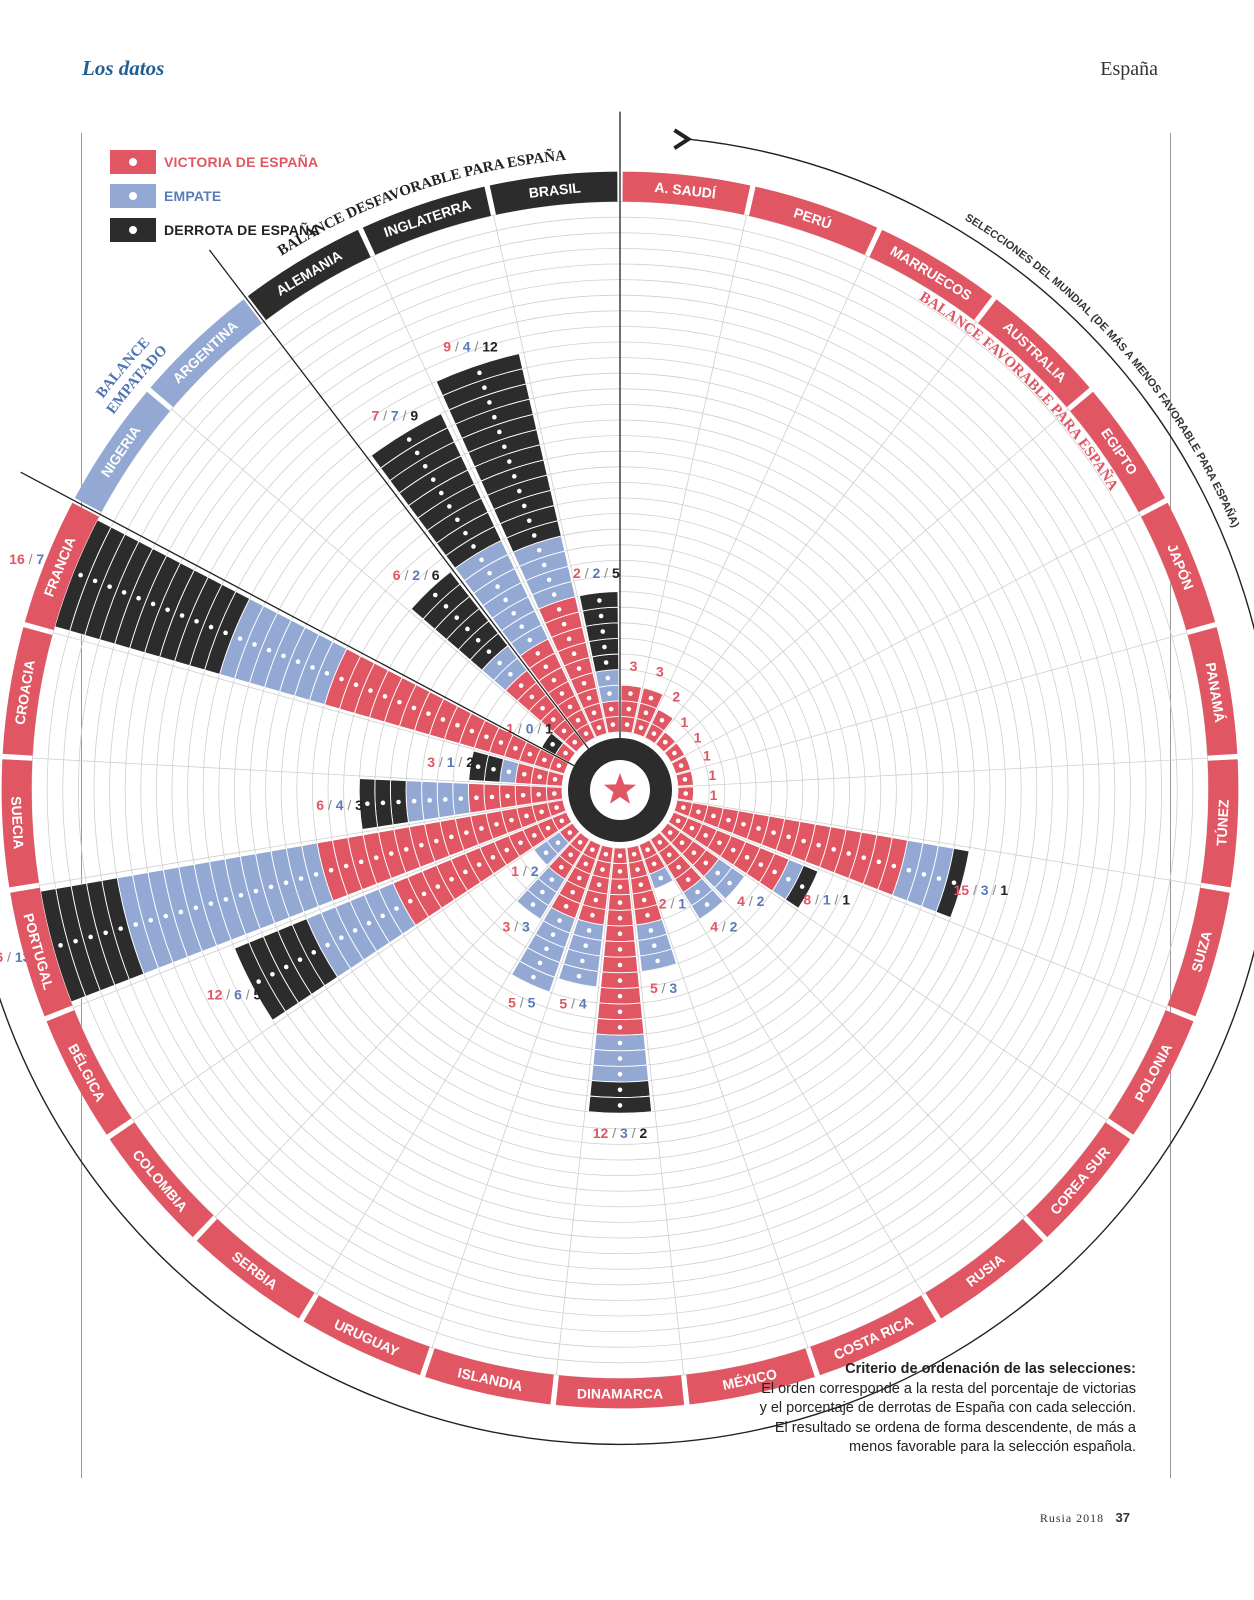 This screenshot has width=1254, height=1600. What do you see at coordinates (258, 995) in the screenshot?
I see `value-l: 5` at bounding box center [258, 995].